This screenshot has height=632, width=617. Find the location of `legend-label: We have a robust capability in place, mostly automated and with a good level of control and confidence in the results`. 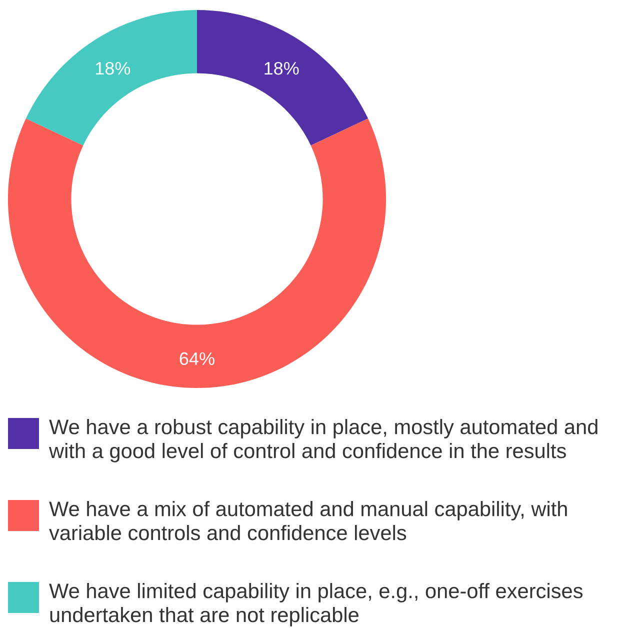

legend-label: We have a robust capability in place, mostly automated and with a good level of control and confidence in the results is located at coordinates (323, 440).